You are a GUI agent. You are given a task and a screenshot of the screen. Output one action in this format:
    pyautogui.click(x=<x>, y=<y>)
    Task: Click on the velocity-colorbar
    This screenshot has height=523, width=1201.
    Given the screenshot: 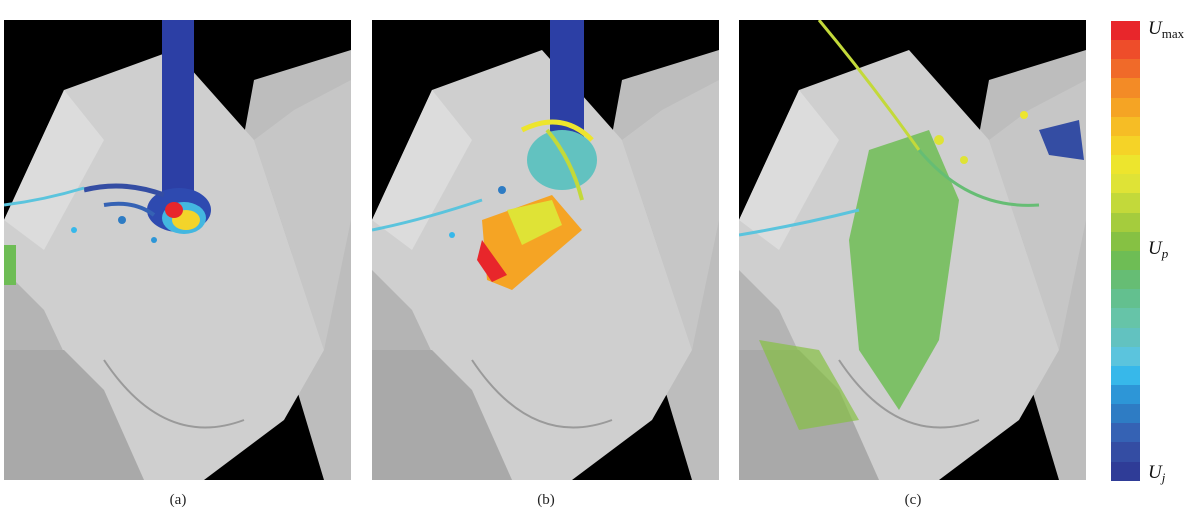 What is the action you would take?
    pyautogui.click(x=1125, y=251)
    